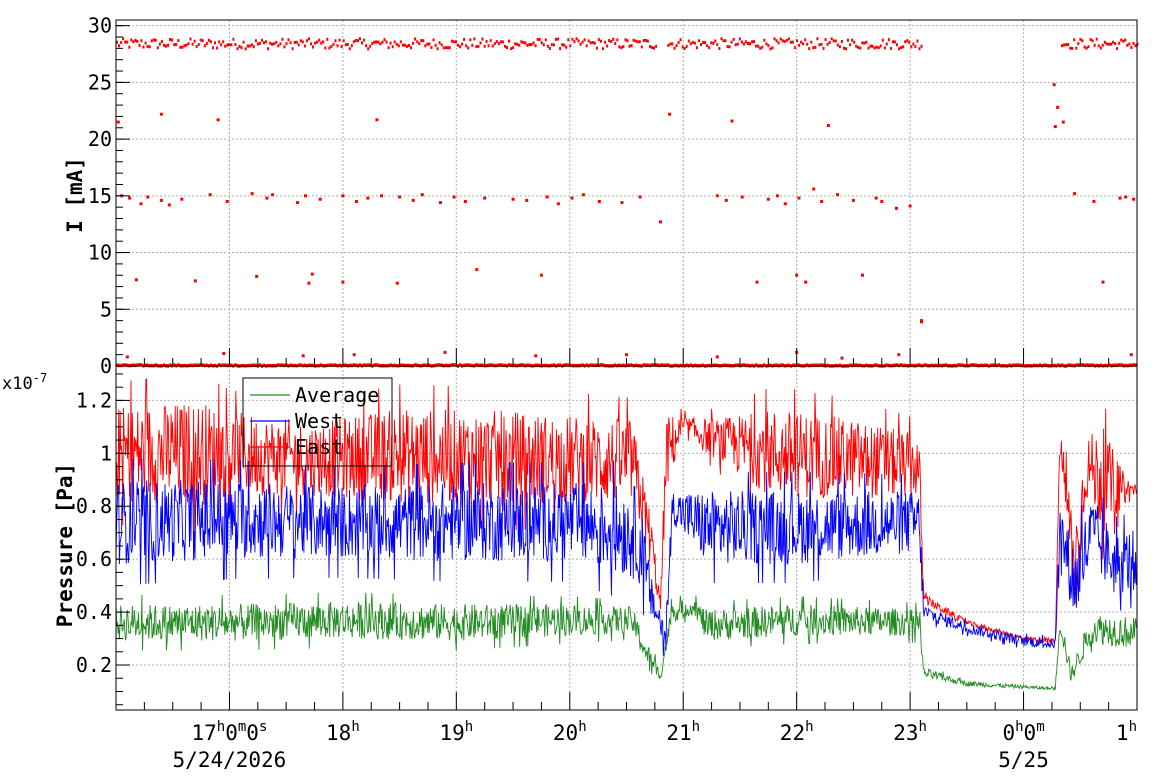 The image size is (1158, 782). Describe the element at coordinates (106, 309) in the screenshot. I see `current-tick-label: 5` at that location.